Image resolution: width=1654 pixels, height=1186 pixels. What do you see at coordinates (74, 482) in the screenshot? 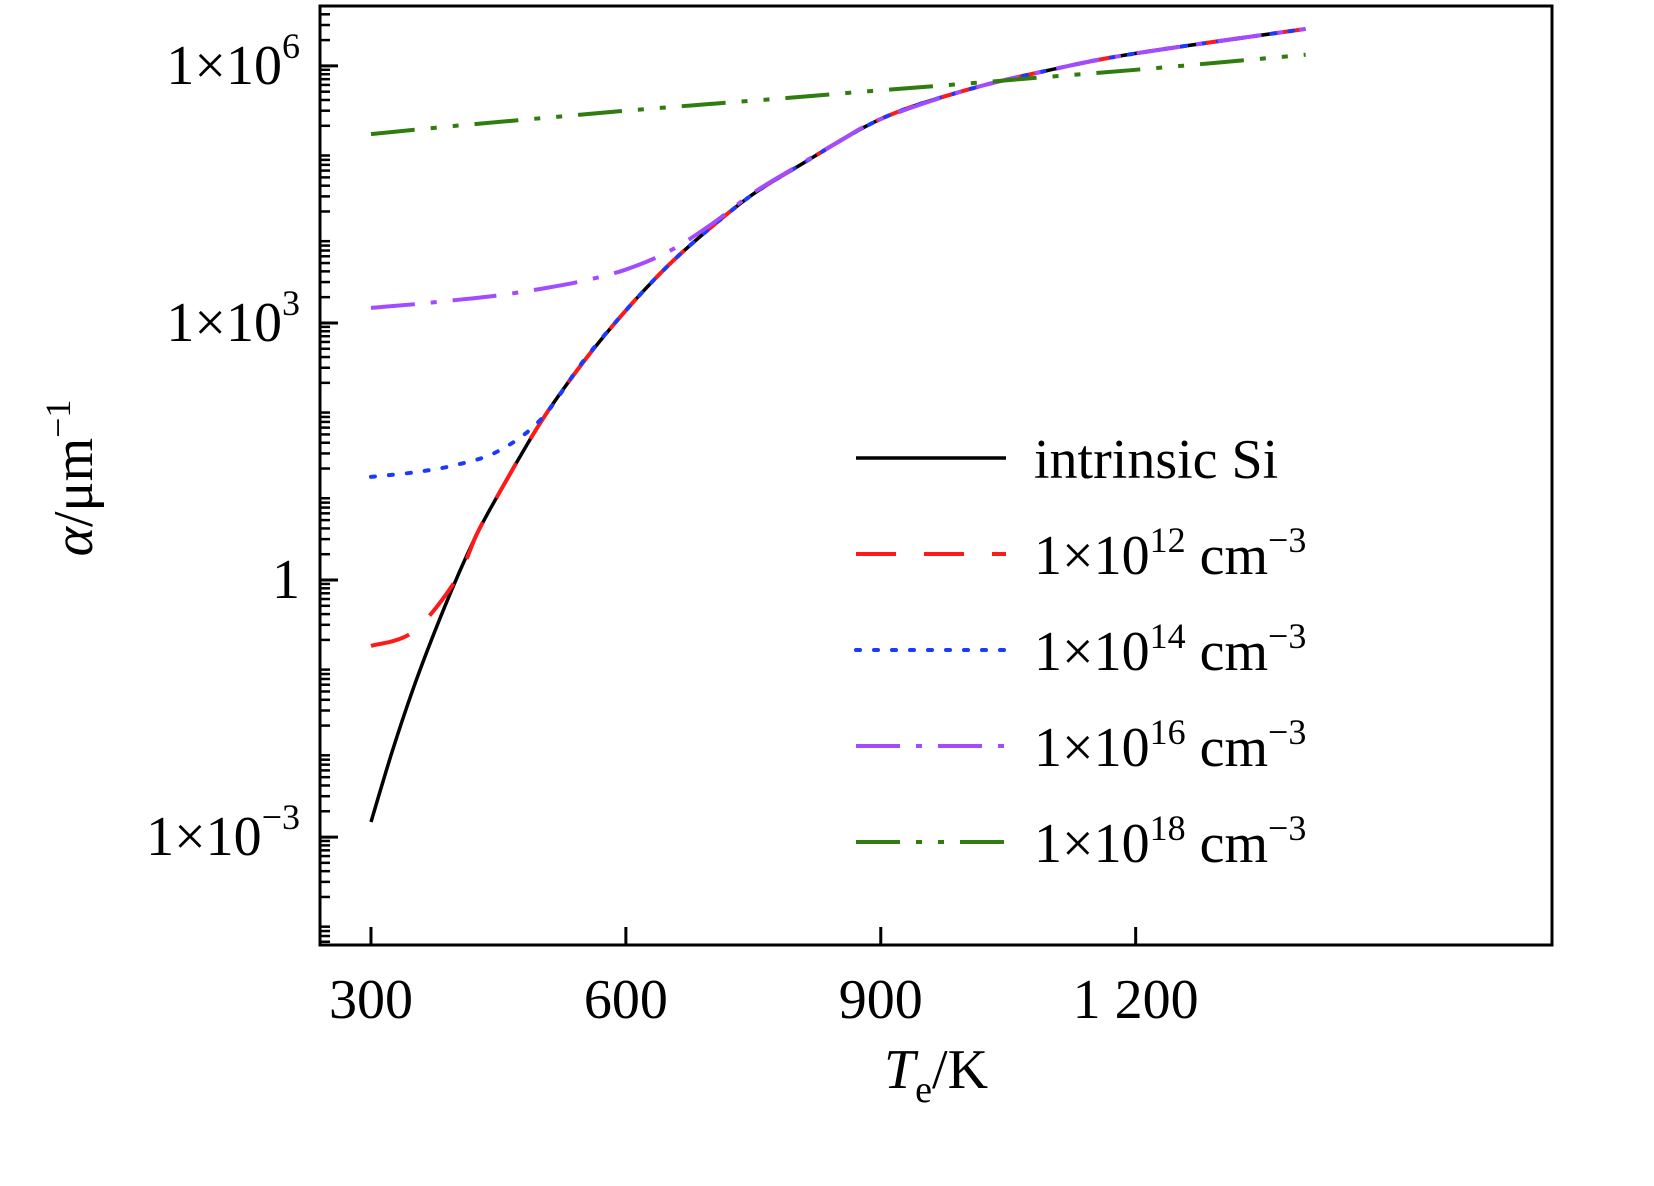
I see `y-axis-label-unit: /μm` at bounding box center [74, 482].